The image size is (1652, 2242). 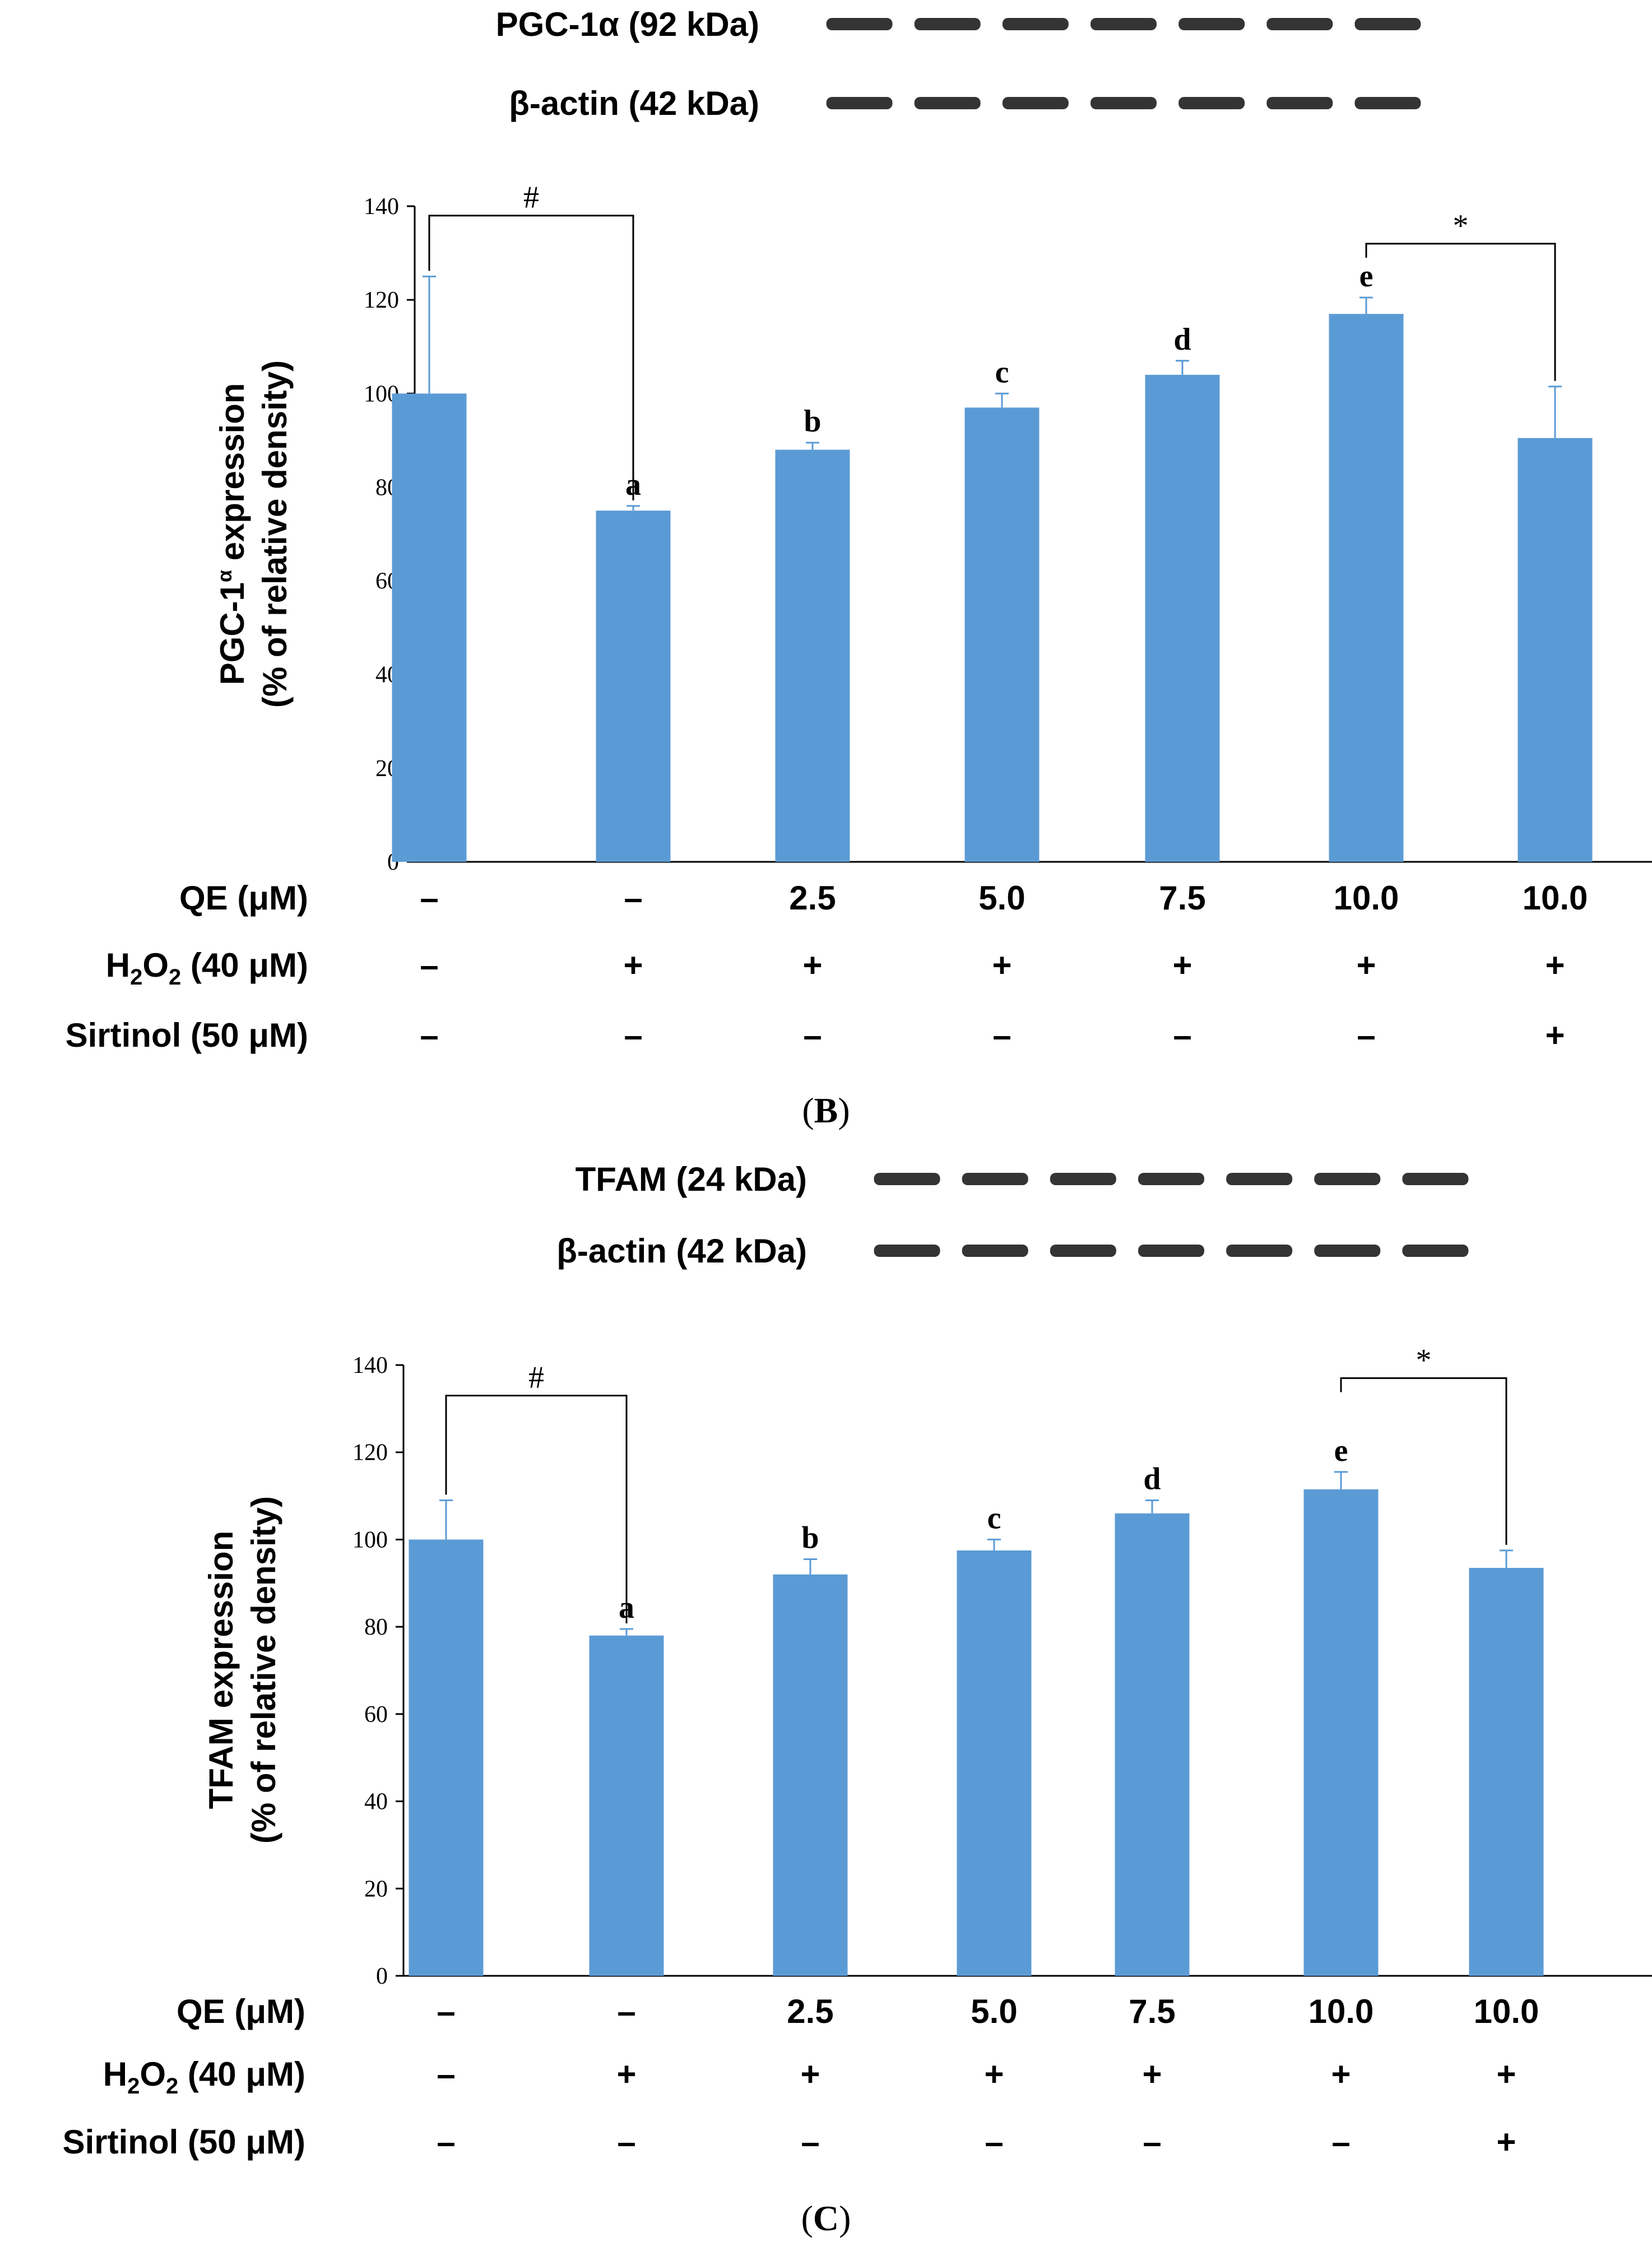 What do you see at coordinates (241, 2074) in the screenshot?
I see `label-part: (40 μM)` at bounding box center [241, 2074].